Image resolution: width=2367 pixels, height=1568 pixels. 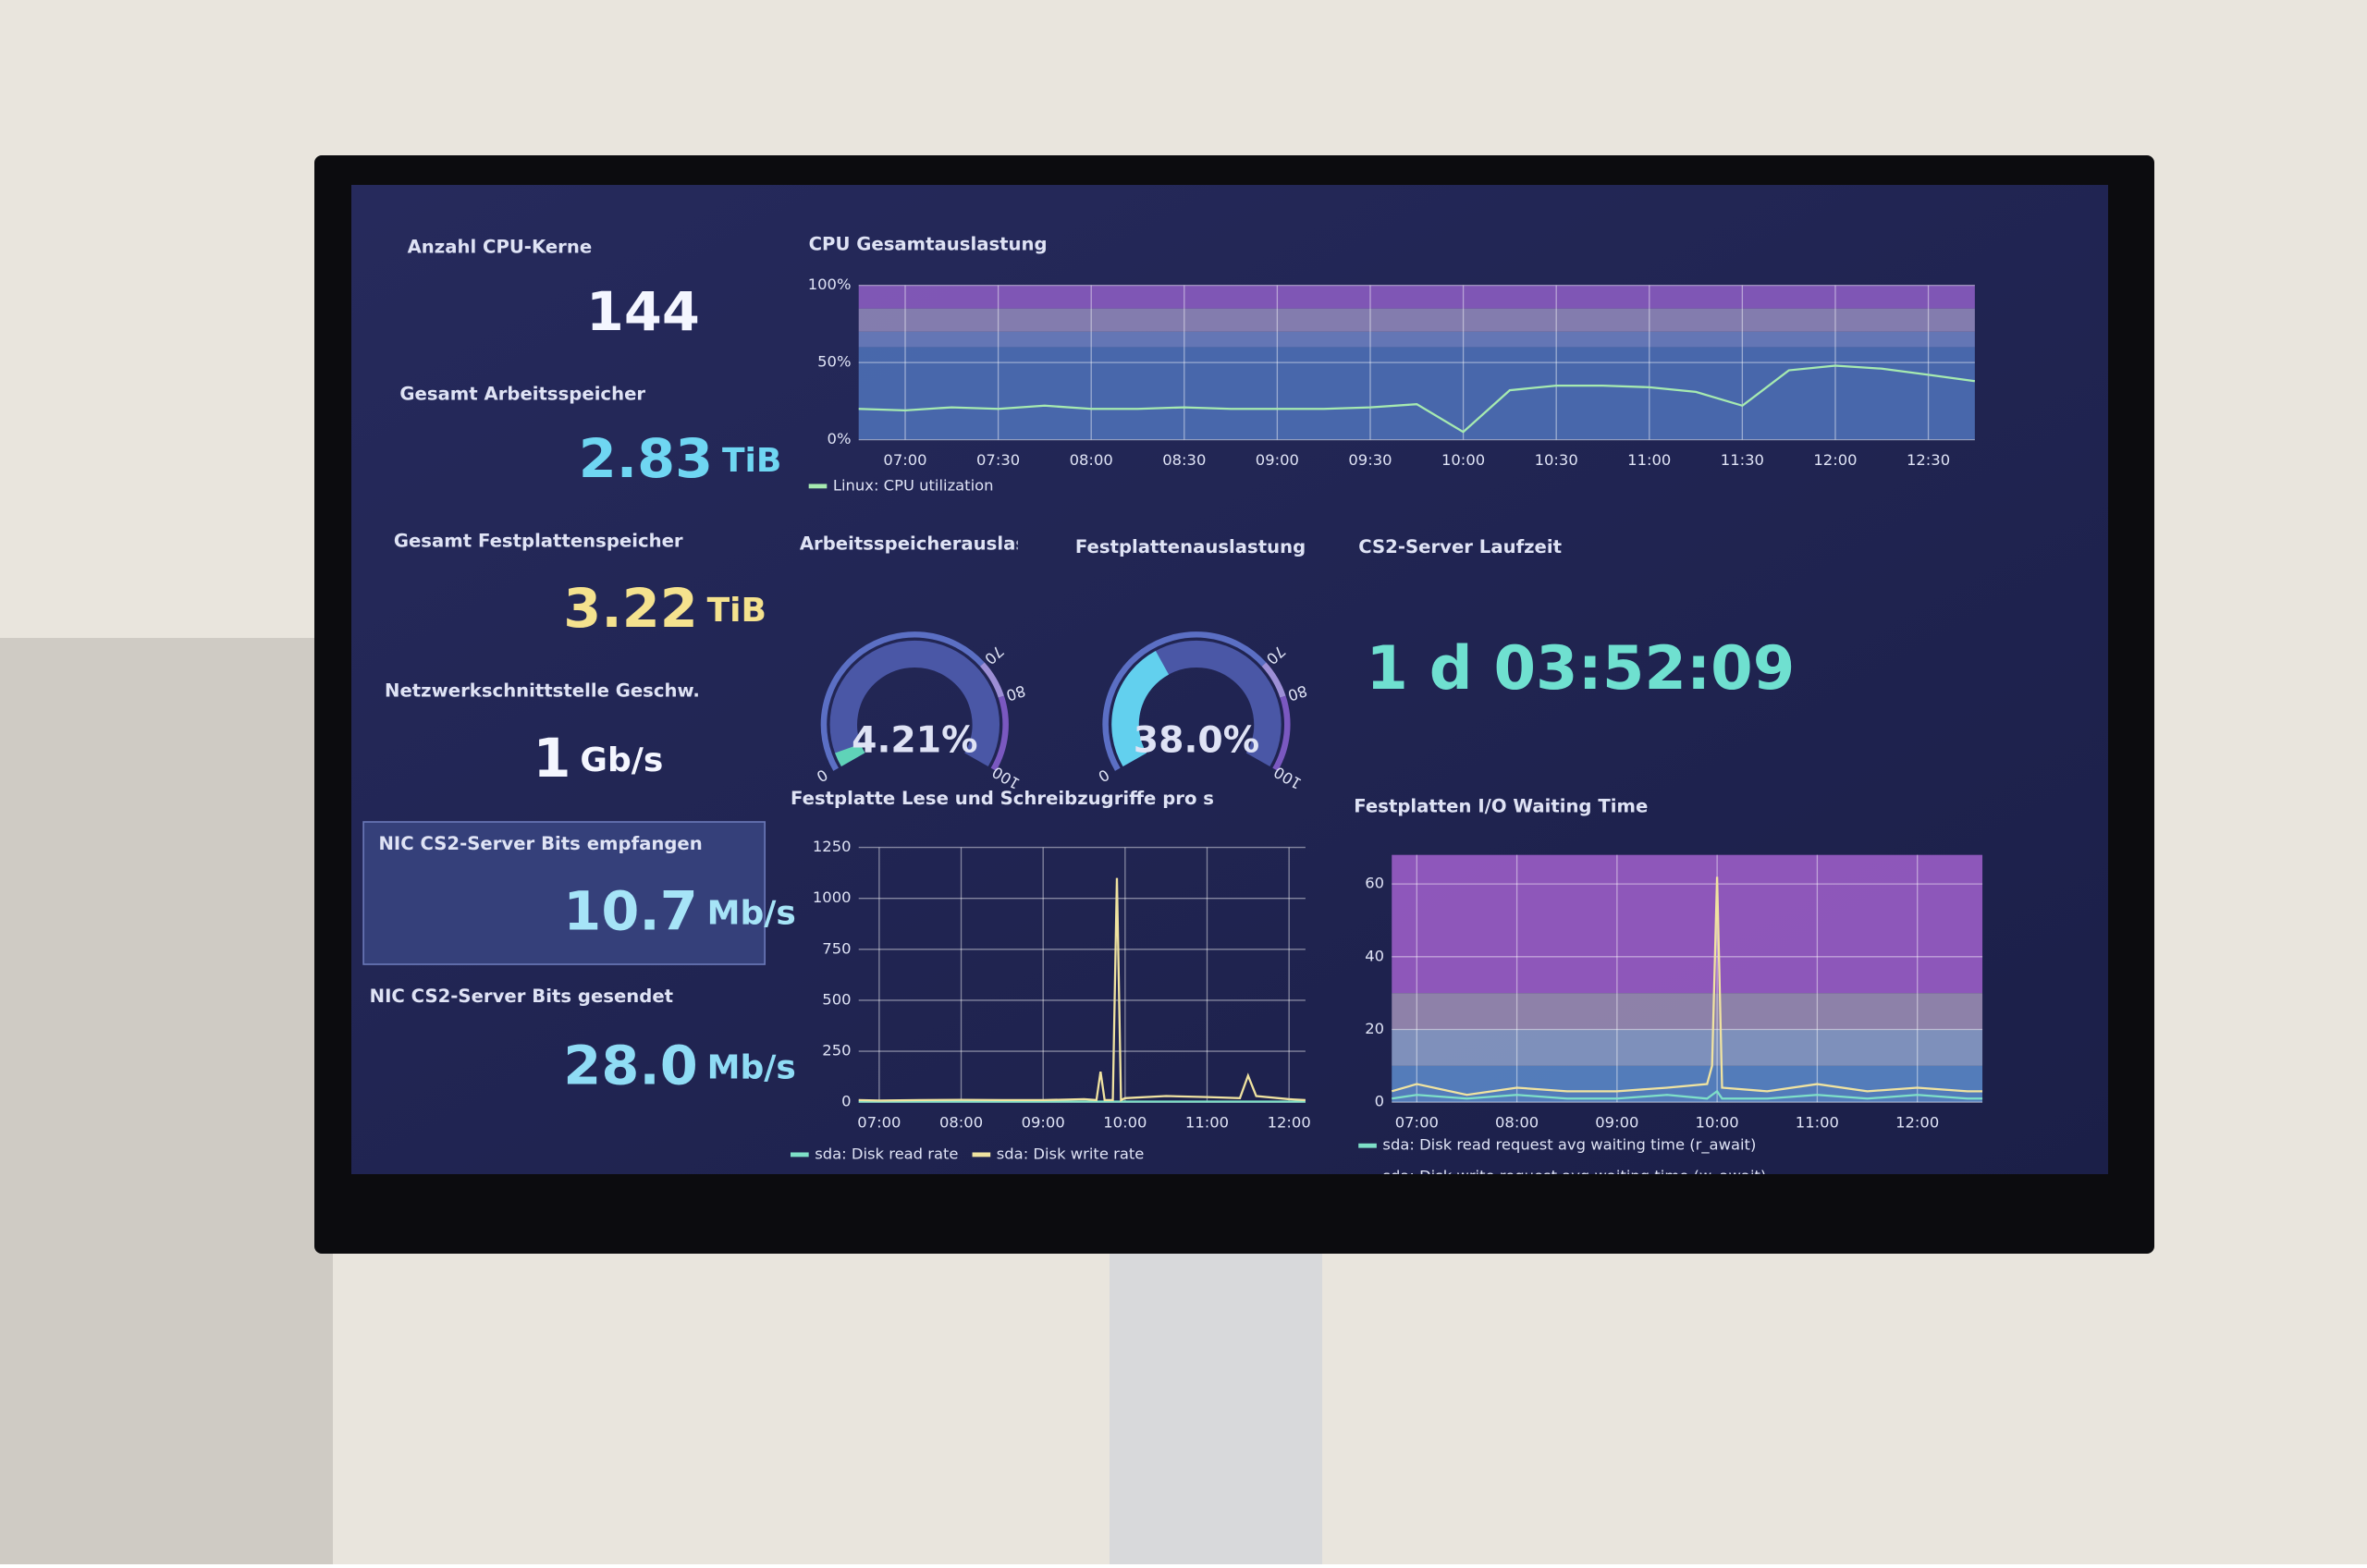 I want to click on stat-unit: Gb/s, so click(x=621, y=760).